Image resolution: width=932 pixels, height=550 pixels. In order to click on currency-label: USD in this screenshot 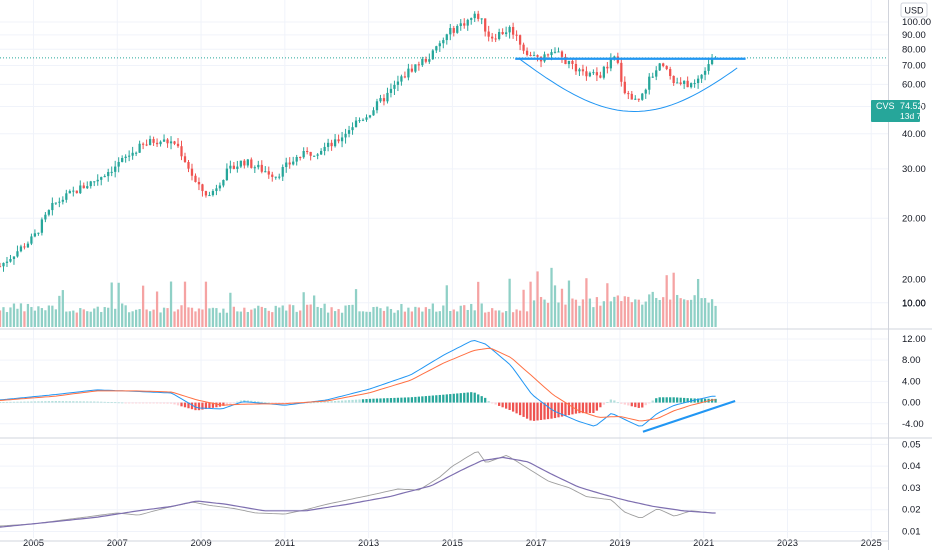, I will do `click(914, 11)`.